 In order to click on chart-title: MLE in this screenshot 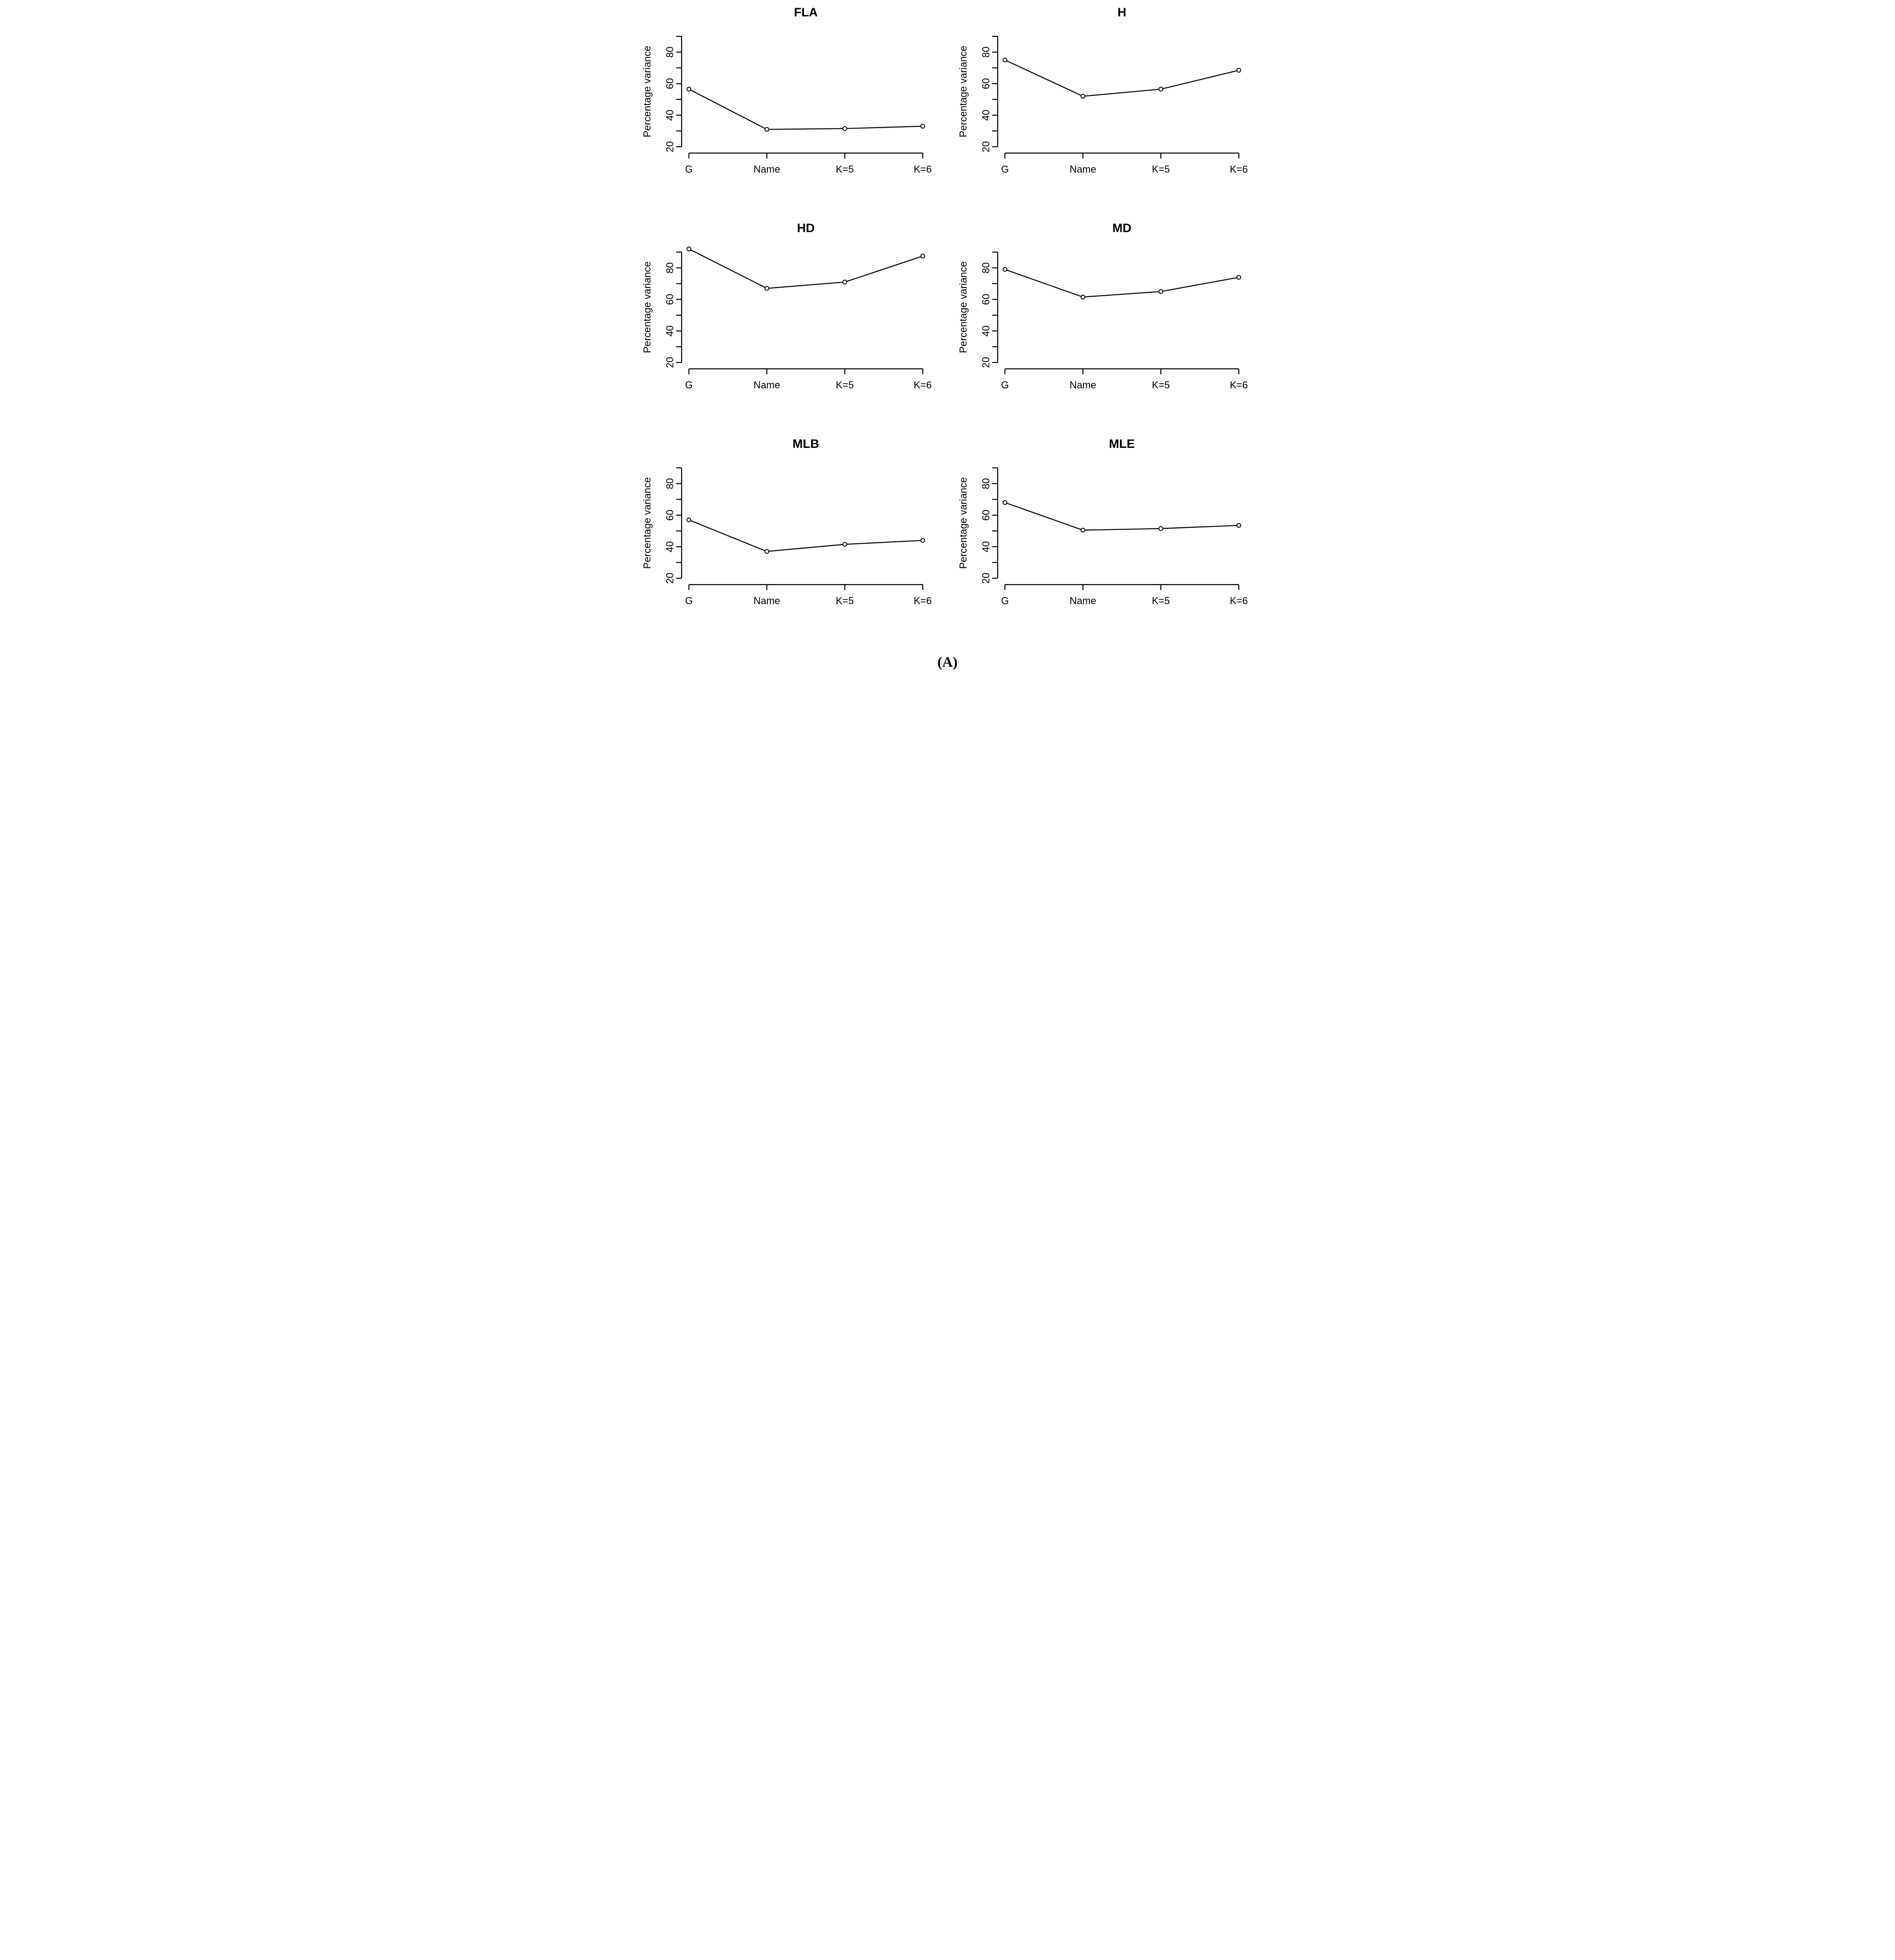, I will do `click(1122, 444)`.